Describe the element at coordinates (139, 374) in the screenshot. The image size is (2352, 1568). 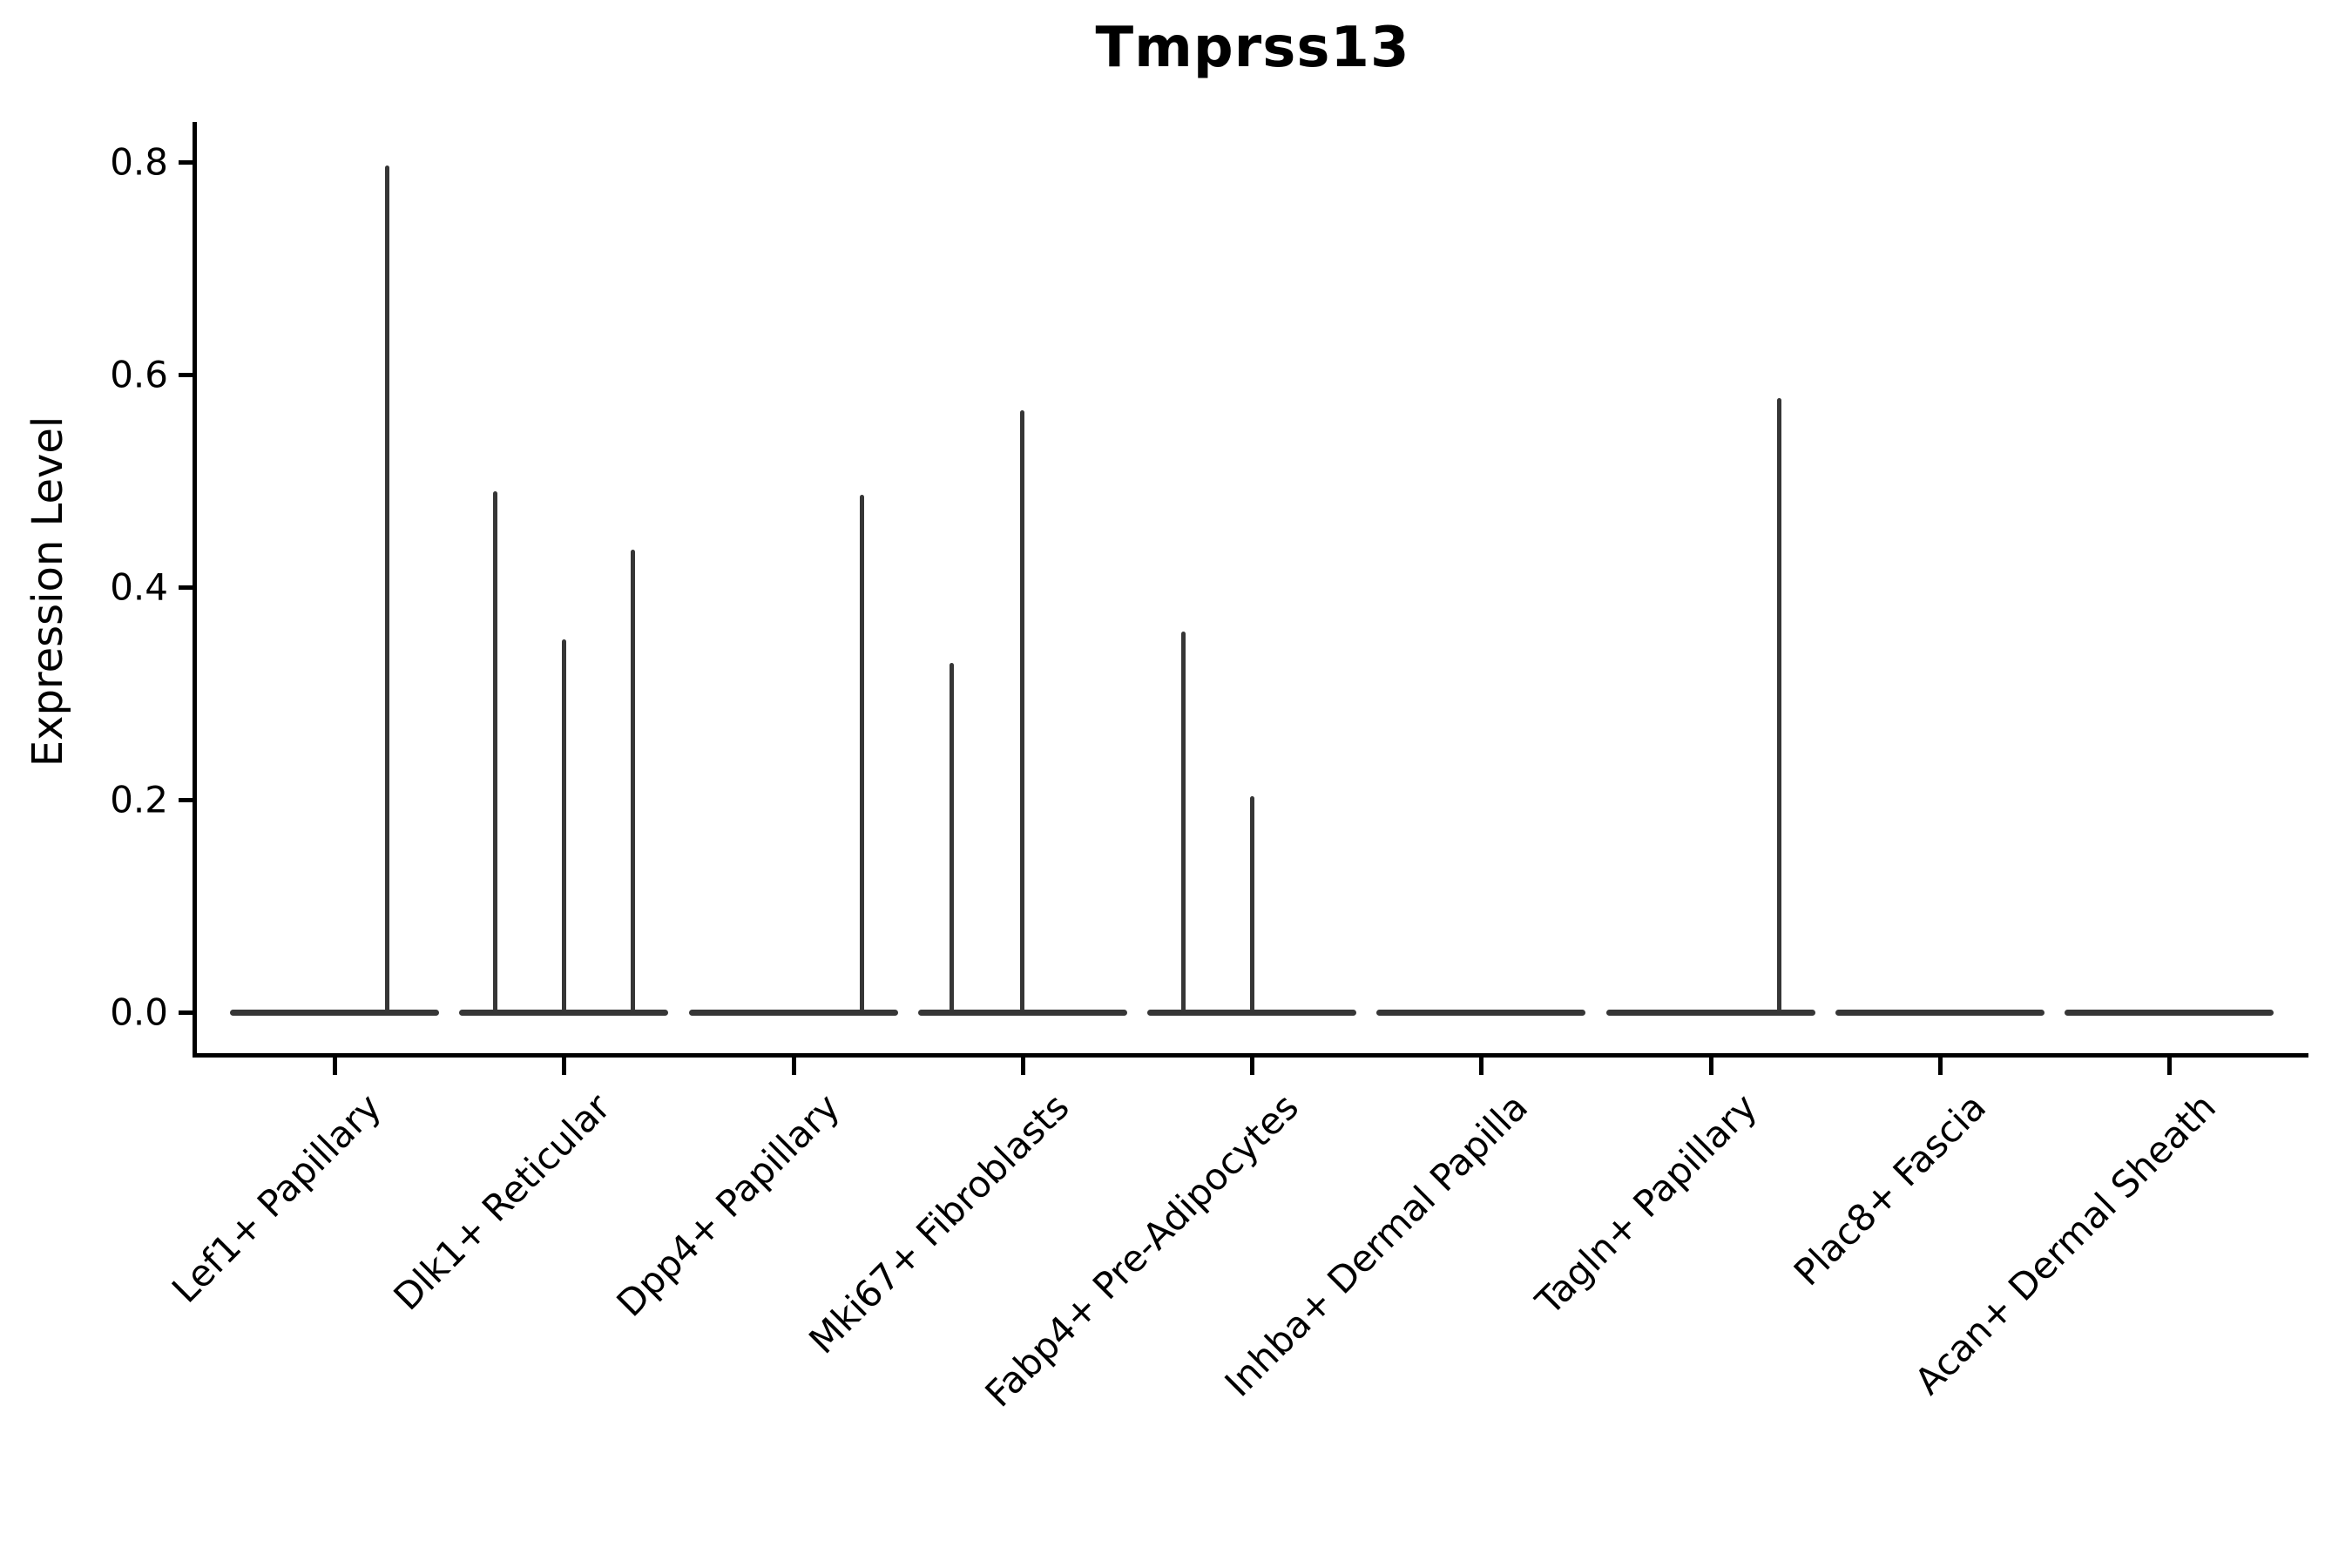
I see `y-tick-label: 0.6` at that location.